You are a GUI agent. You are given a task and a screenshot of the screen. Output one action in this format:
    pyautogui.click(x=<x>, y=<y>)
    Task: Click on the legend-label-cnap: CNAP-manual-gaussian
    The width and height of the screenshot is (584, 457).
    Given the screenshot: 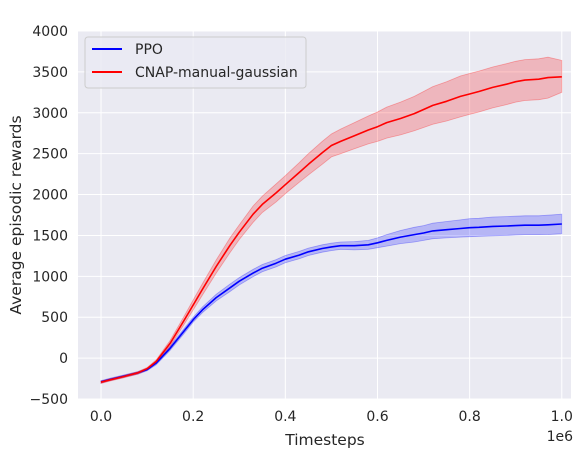 What is the action you would take?
    pyautogui.click(x=216, y=73)
    